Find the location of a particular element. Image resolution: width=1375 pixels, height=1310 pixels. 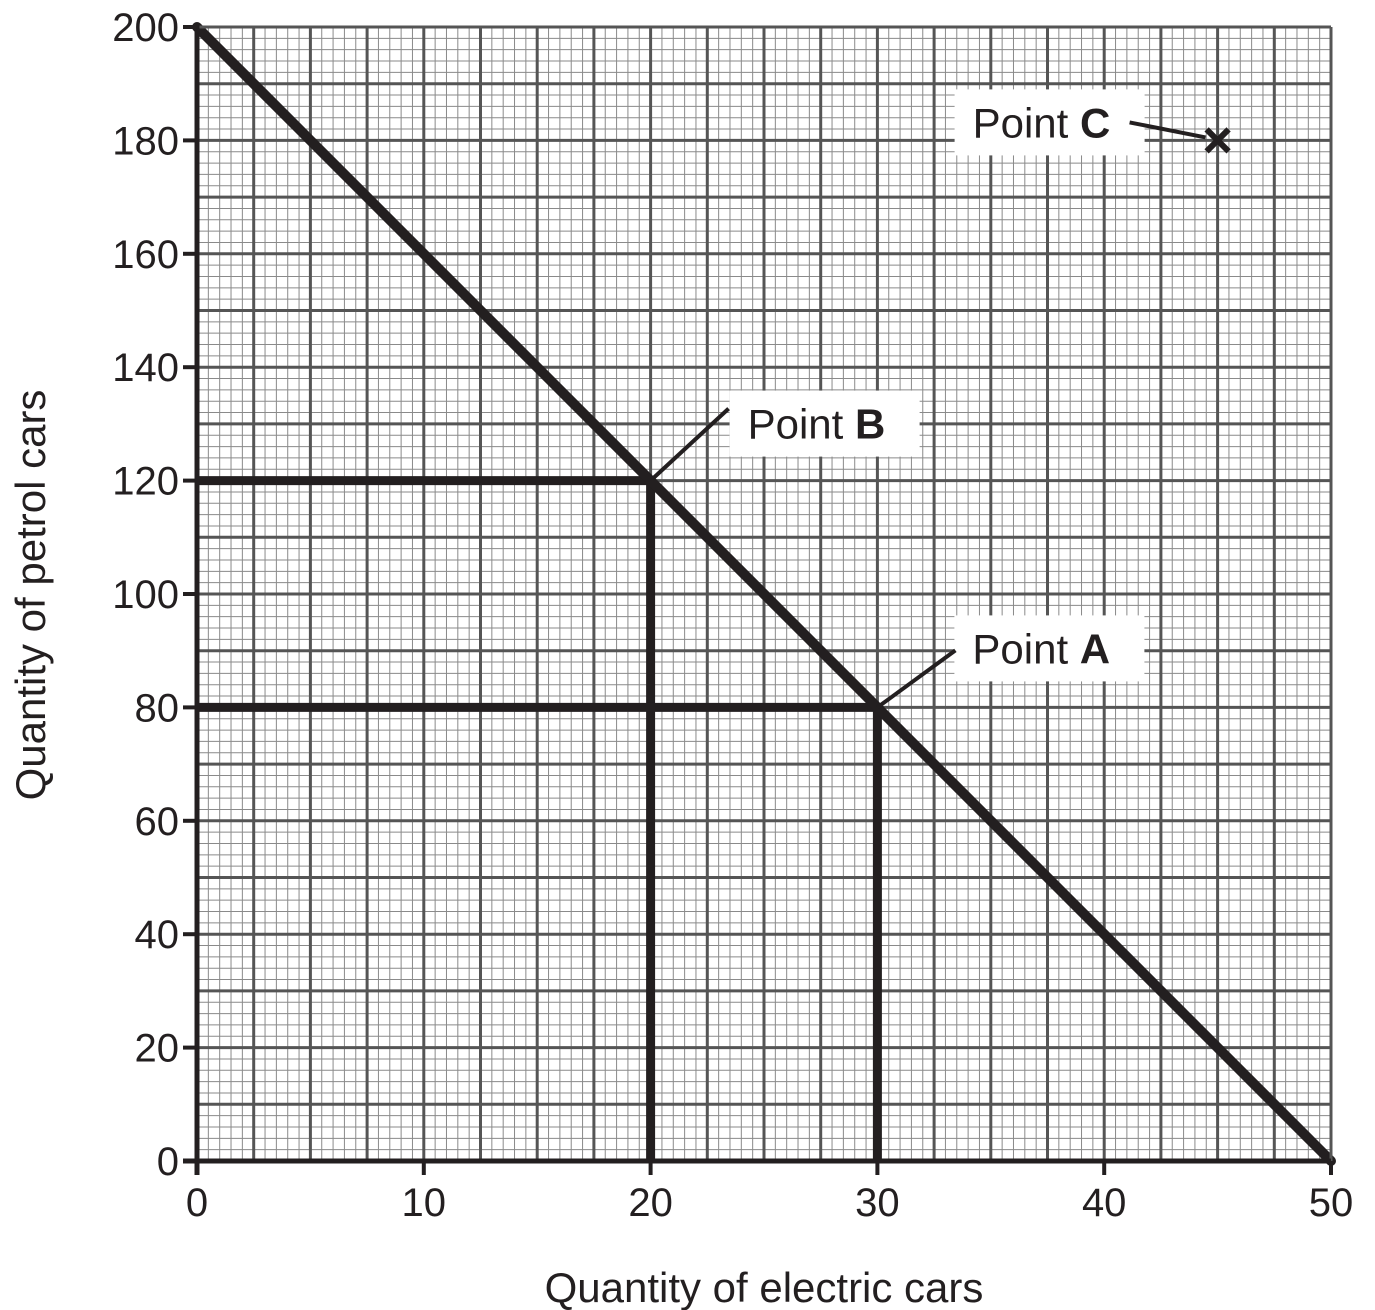

x-tick-label: 0 is located at coordinates (197, 1203).